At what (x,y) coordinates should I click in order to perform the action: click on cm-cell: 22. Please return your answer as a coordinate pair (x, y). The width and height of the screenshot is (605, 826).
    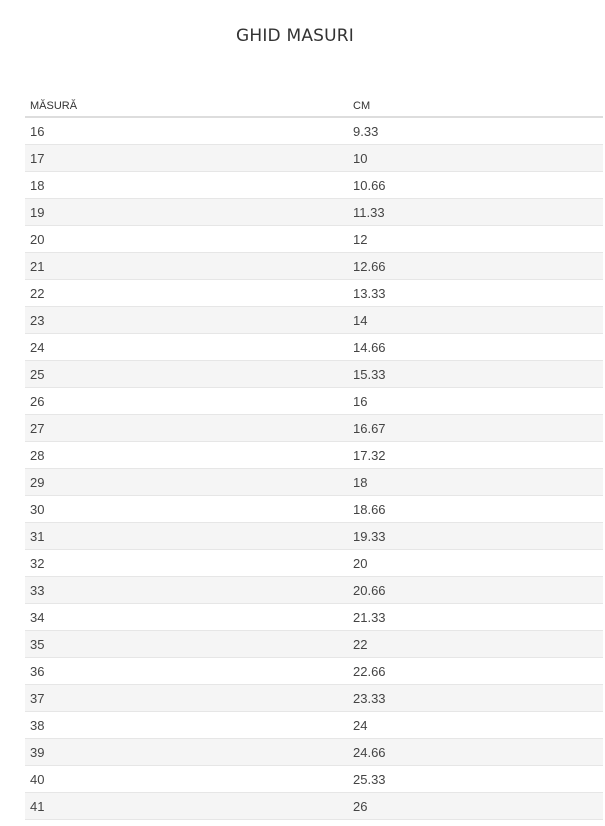
    Looking at the image, I should click on (475, 644).